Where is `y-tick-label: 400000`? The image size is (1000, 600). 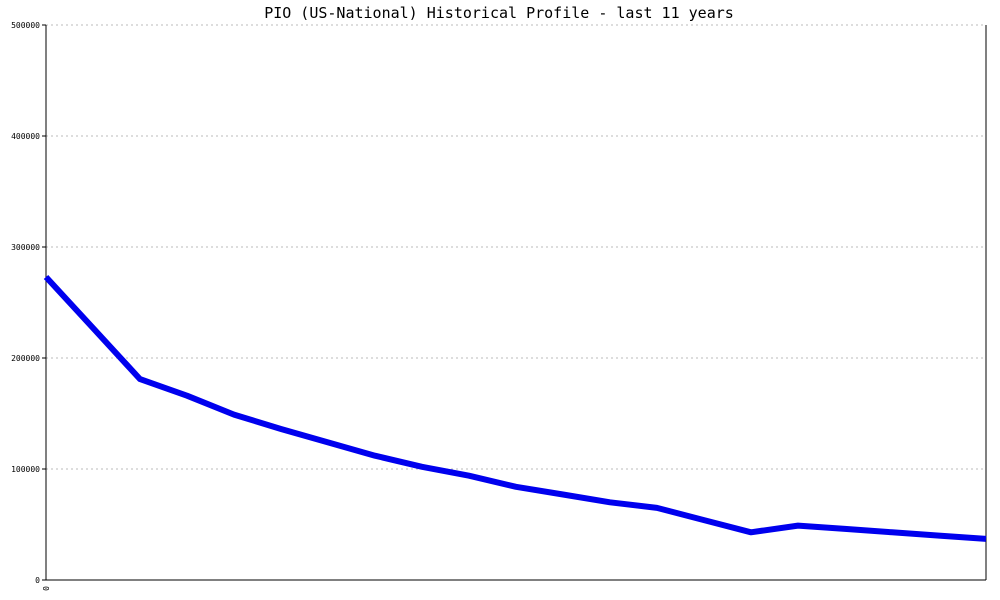
y-tick-label: 400000 is located at coordinates (25, 136).